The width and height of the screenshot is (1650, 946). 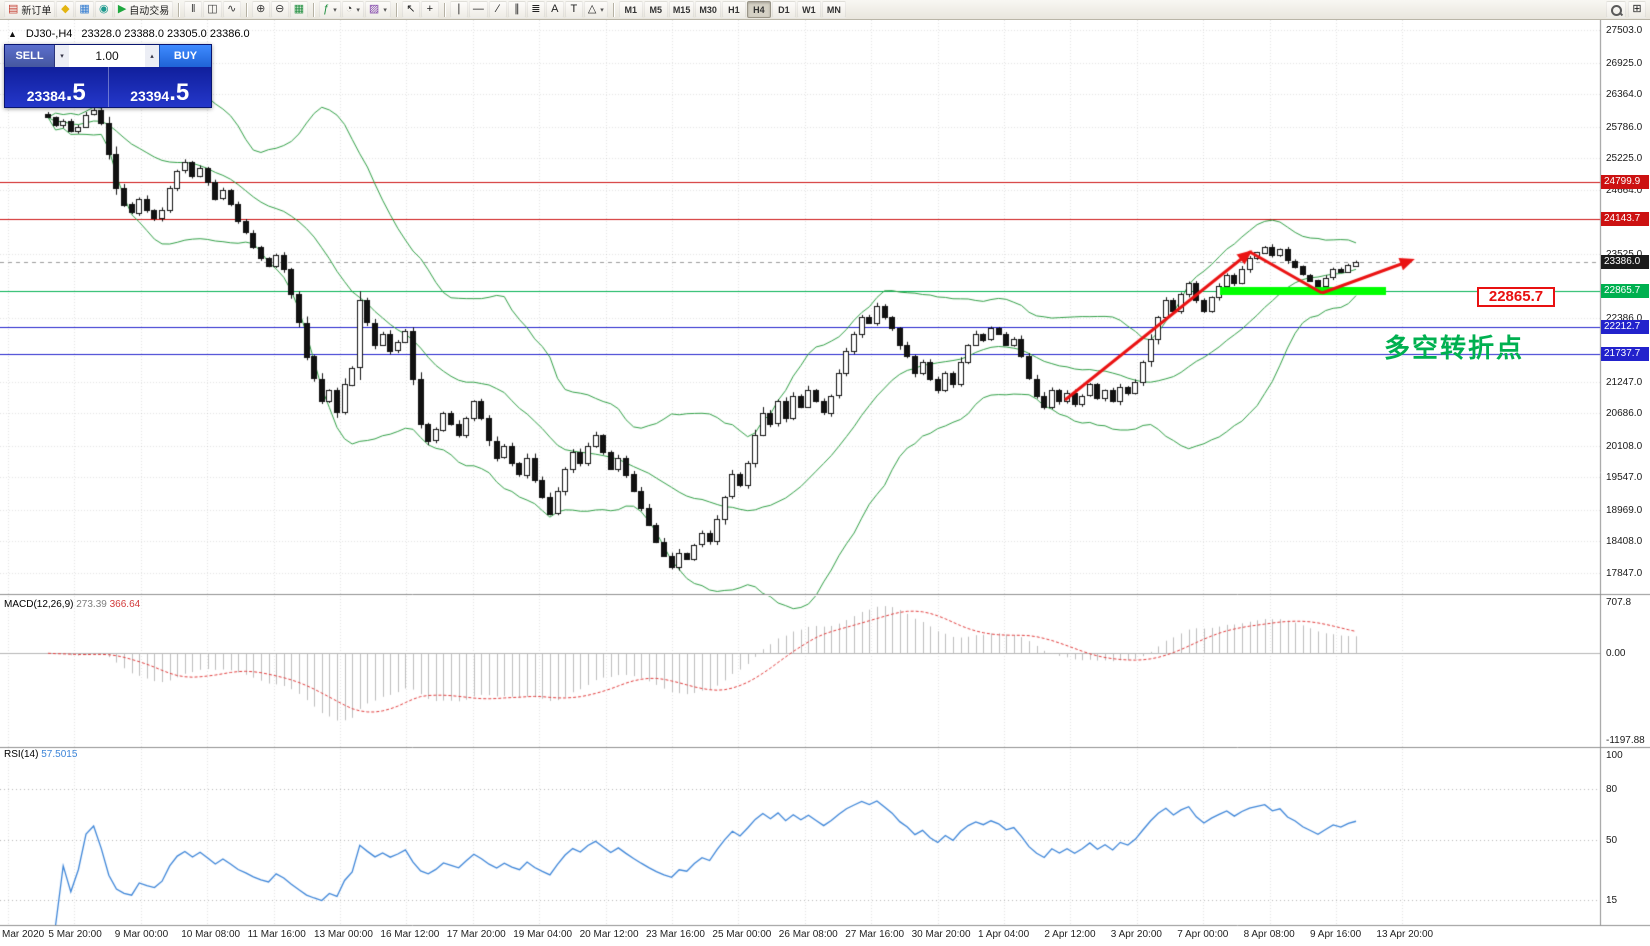 I want to click on fibonacci-button: ≣, so click(x=535, y=9).